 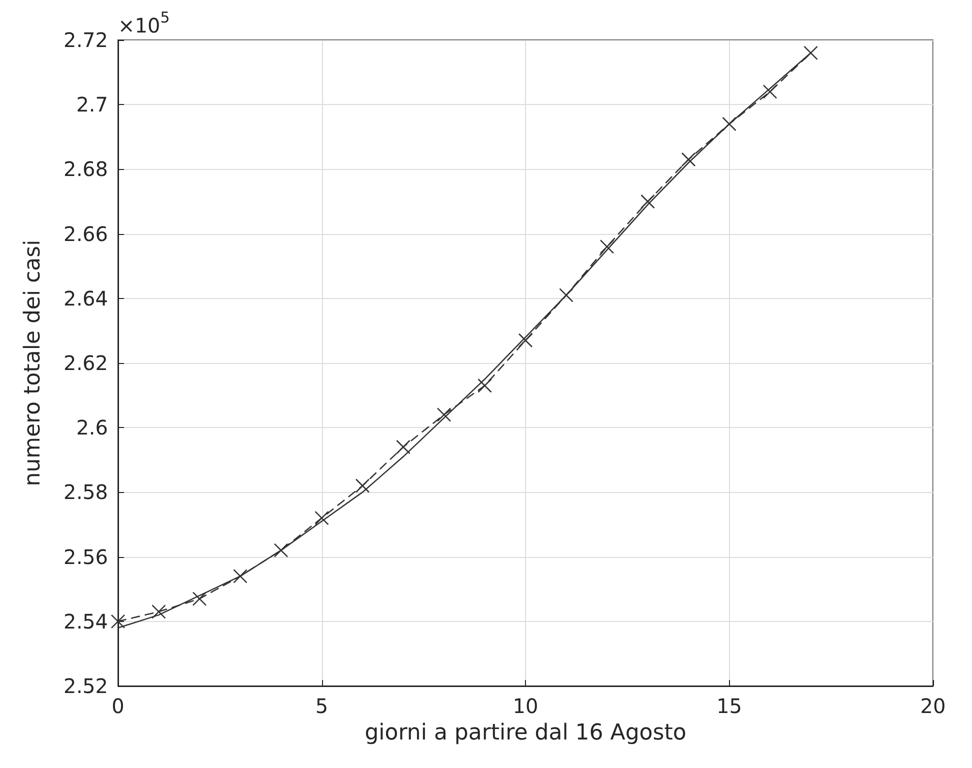 What do you see at coordinates (85, 556) in the screenshot?
I see `y-tick-label: 2.56` at bounding box center [85, 556].